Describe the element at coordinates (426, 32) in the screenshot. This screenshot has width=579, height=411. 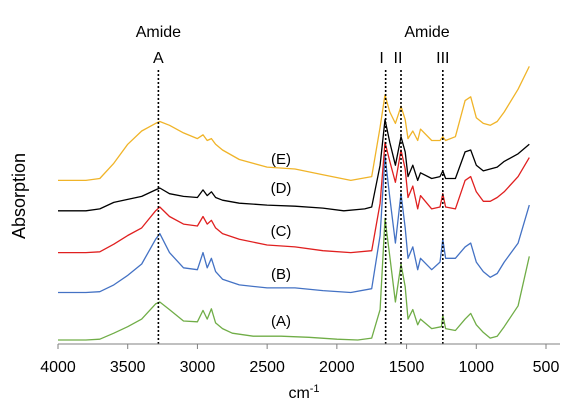
I see `annotation-amide-title: Amide` at that location.